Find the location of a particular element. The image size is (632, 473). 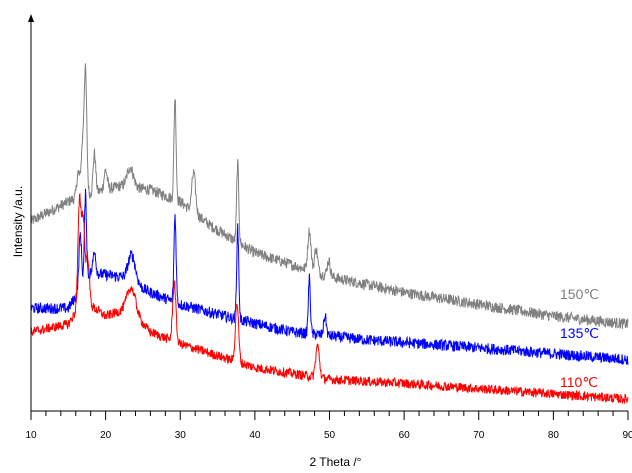

y-axis-label: Intensity /a.u. is located at coordinates (18, 221).